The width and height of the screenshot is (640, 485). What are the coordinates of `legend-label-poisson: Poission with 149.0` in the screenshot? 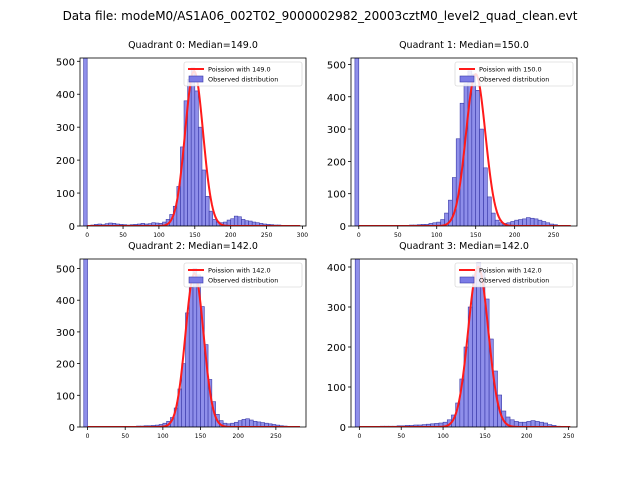 It's located at (239, 70).